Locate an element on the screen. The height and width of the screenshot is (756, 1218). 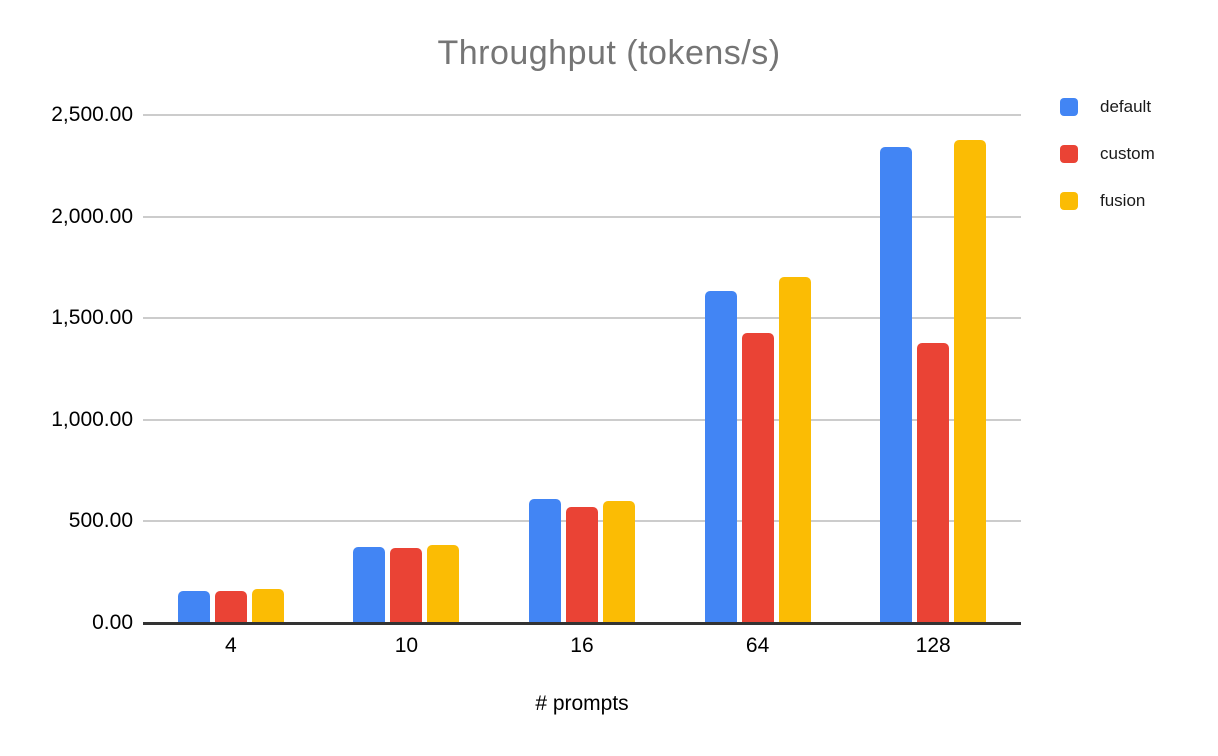
legend-swatch-default is located at coordinates (1069, 107).